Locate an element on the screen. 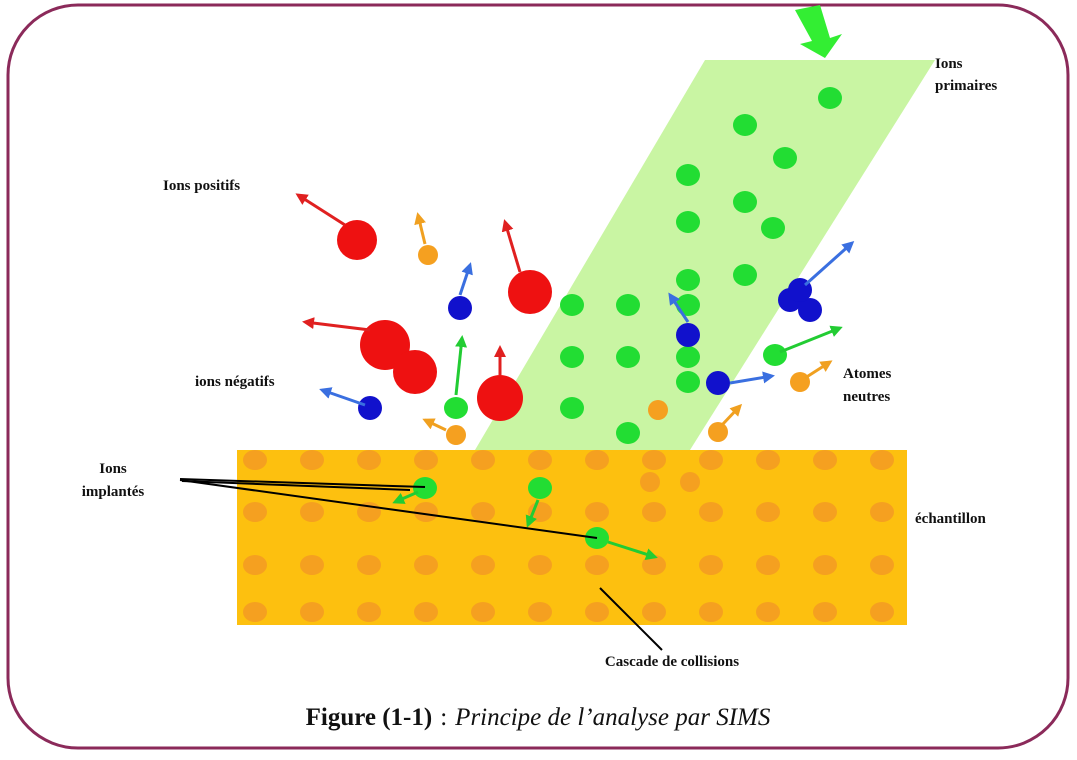 This screenshot has width=1077, height=760. sample-atoms is located at coordinates (568, 536).